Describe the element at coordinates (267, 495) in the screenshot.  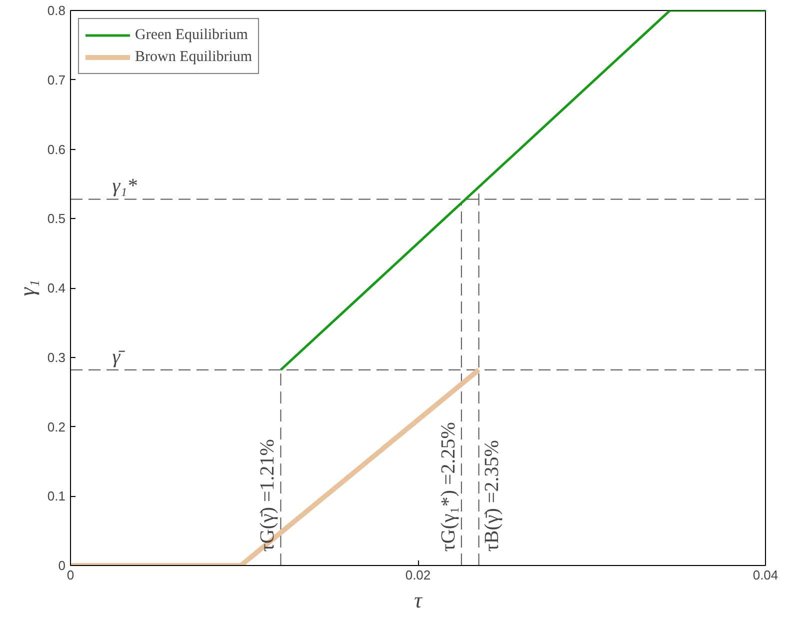
I see `ref-line-label: τG(γ̄) =1.21%` at that location.